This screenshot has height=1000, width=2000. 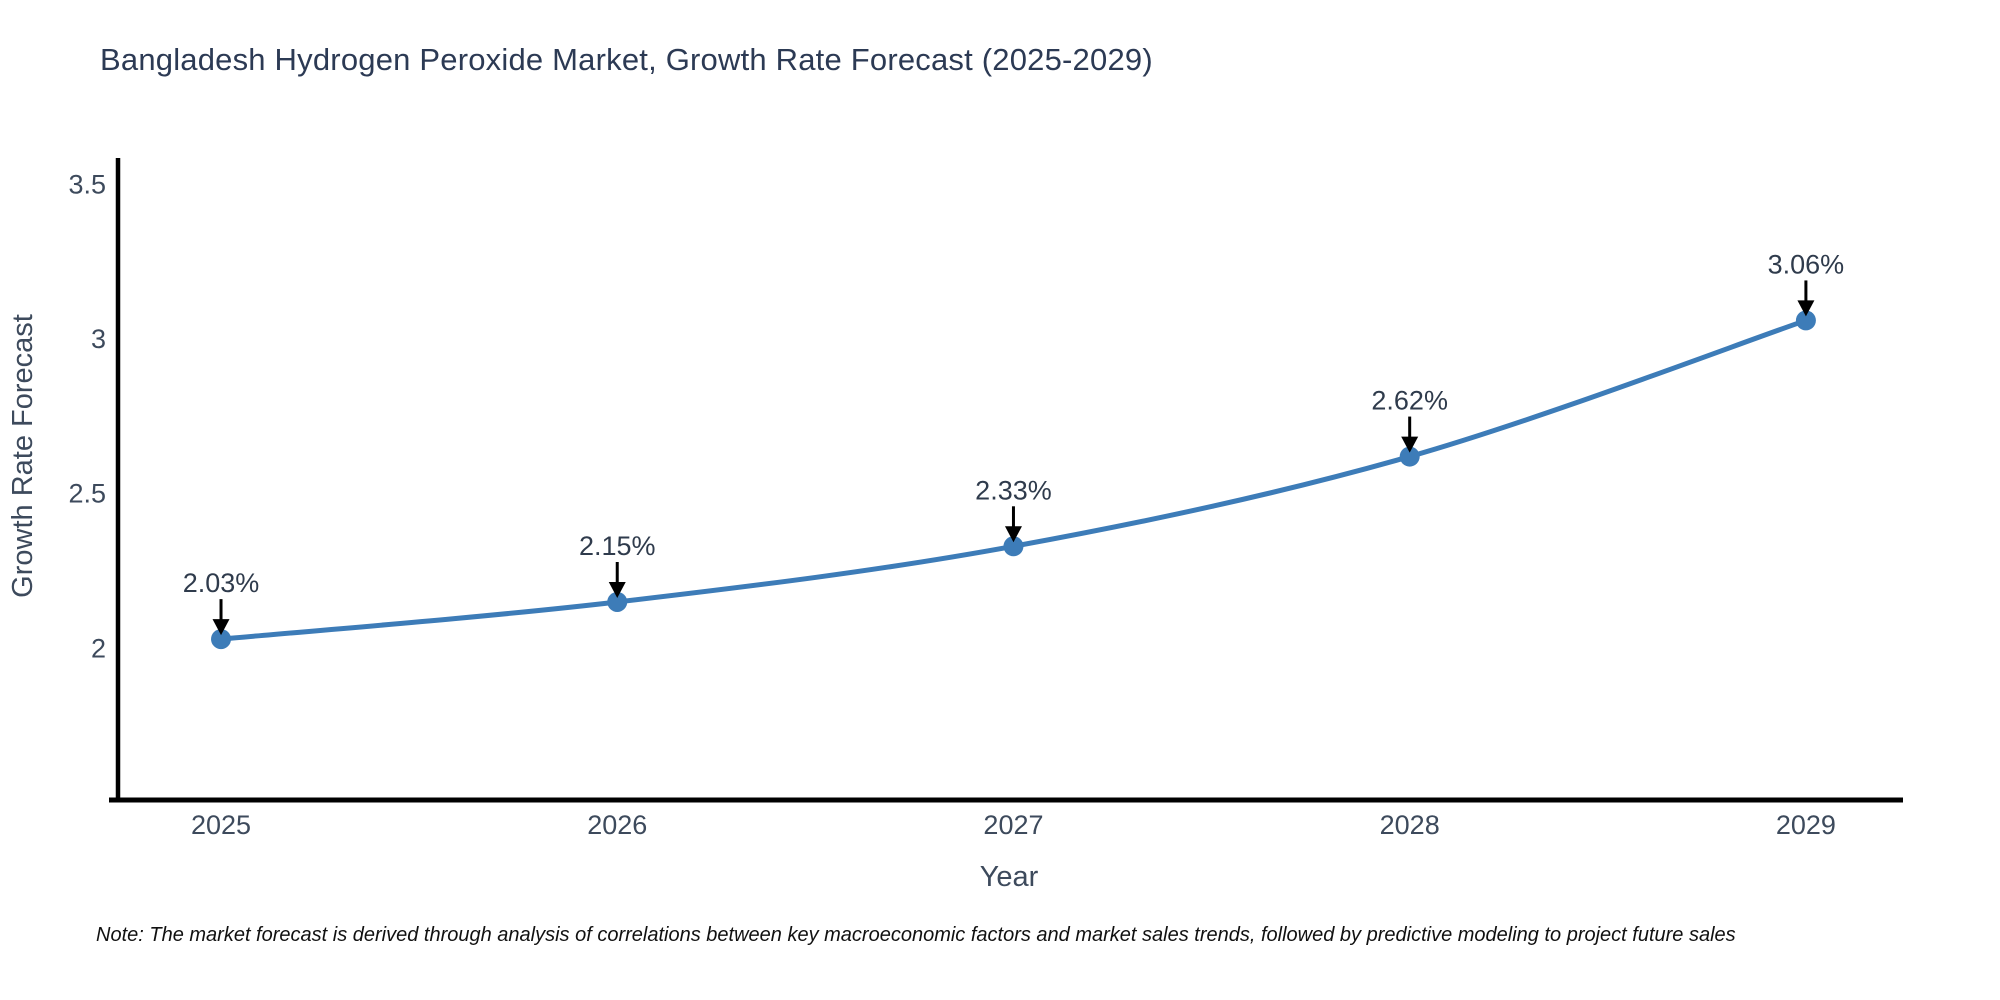 I want to click on y-tick-label: 2, so click(x=98, y=648).